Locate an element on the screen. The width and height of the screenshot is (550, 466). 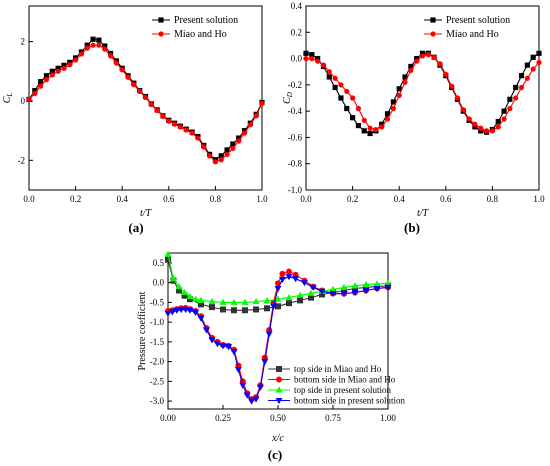
x-axis-label: t/T is located at coordinates (146, 213).